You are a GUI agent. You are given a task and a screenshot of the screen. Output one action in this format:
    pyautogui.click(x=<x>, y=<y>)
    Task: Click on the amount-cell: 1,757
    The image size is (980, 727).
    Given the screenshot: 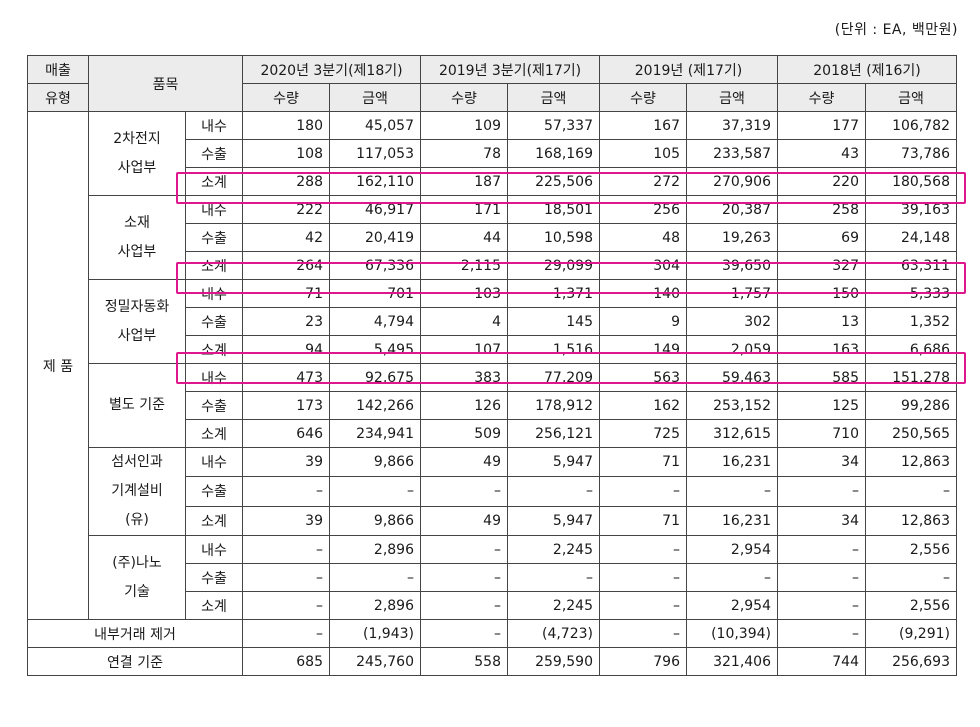 What is the action you would take?
    pyautogui.click(x=732, y=293)
    